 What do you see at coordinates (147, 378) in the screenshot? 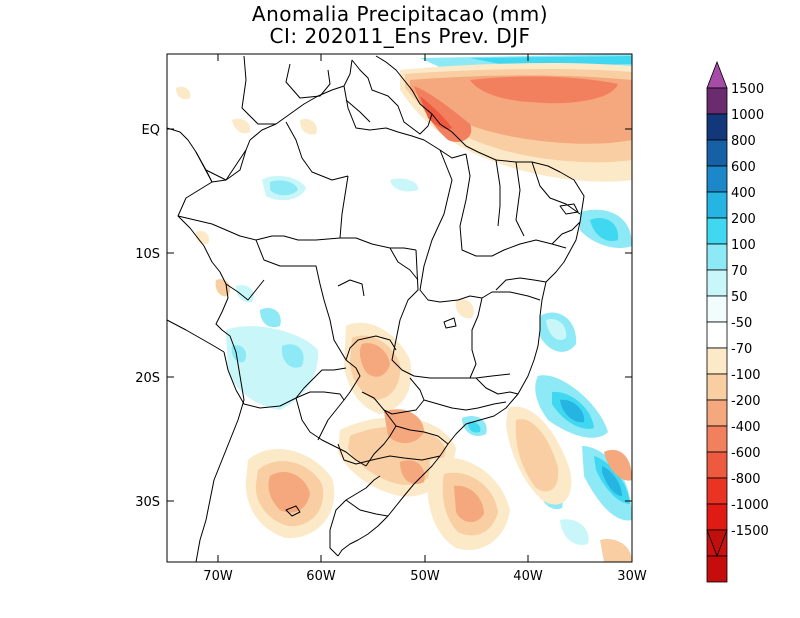
I see `lat-label-20s: 20S` at bounding box center [147, 378].